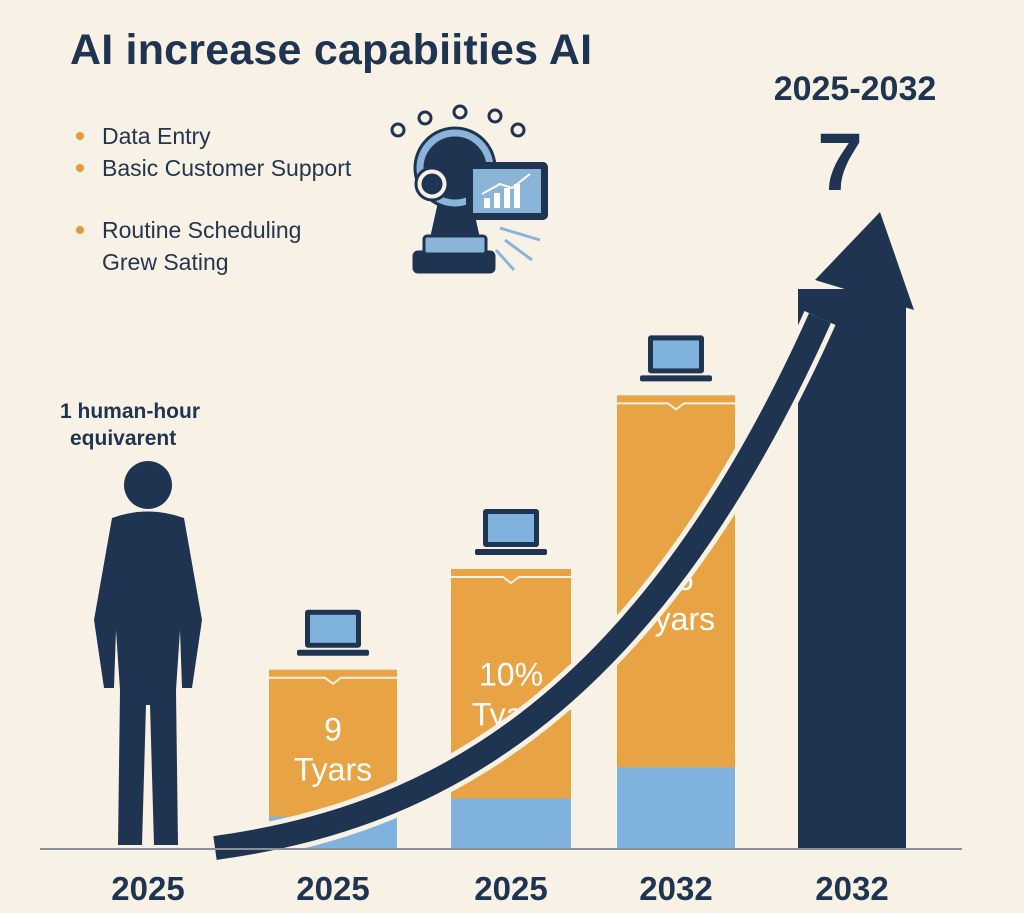  Describe the element at coordinates (227, 168) in the screenshot. I see `task-label: Basic Customer Support` at that location.